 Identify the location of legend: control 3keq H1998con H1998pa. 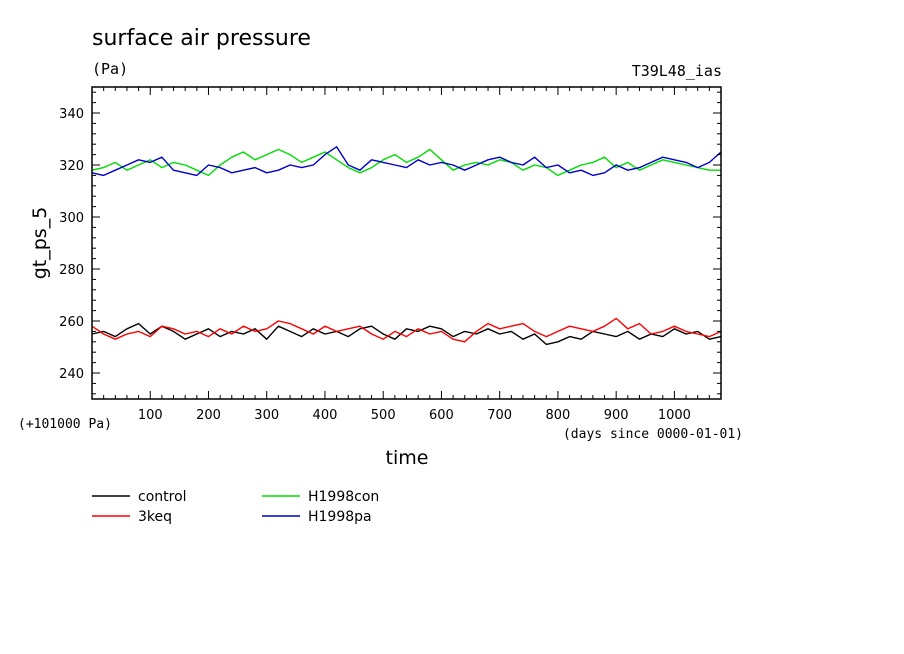
(235, 507).